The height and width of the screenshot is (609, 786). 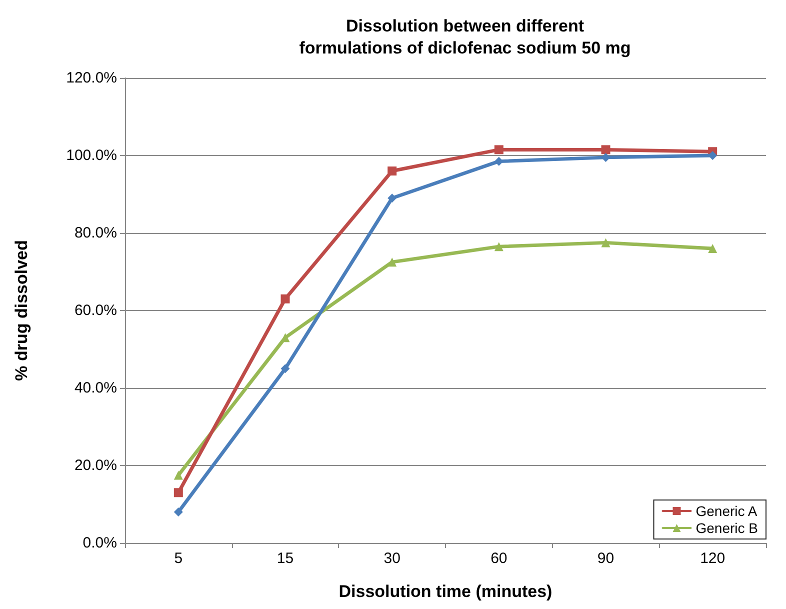 What do you see at coordinates (285, 558) in the screenshot?
I see `x-tick-label: 15` at bounding box center [285, 558].